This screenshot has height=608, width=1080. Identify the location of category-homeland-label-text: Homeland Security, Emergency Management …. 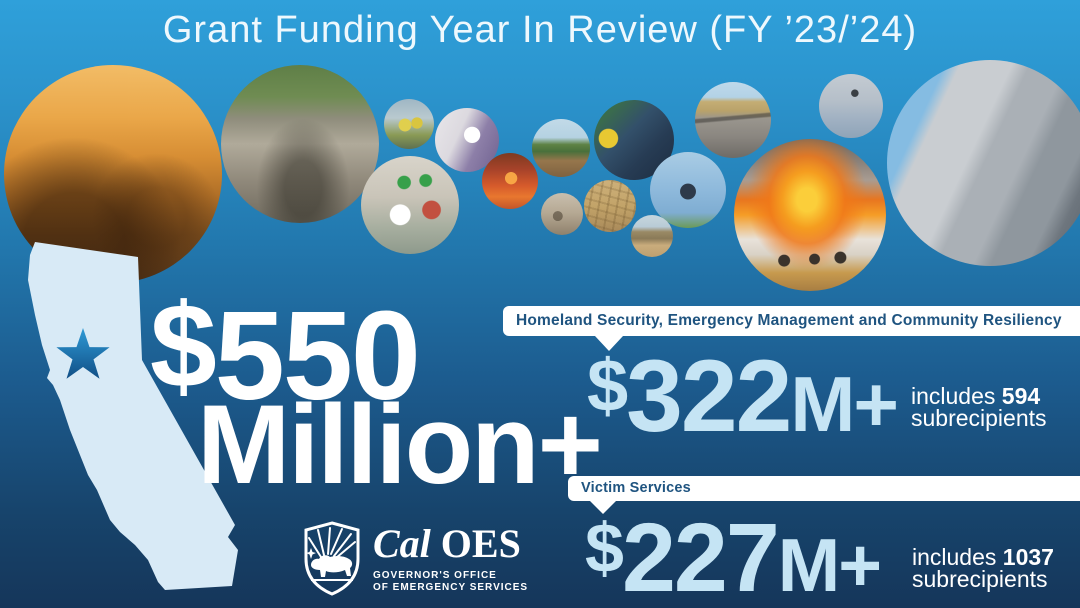
(789, 320).